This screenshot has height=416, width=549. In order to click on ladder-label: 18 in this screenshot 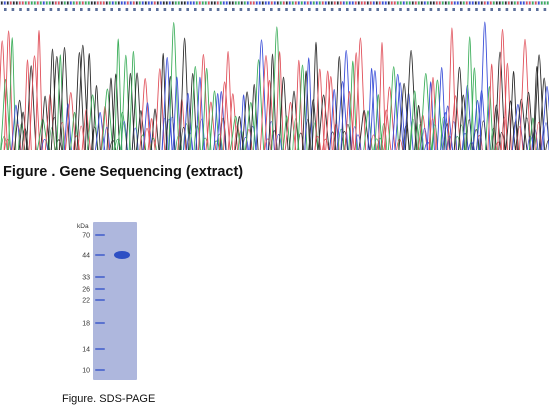, I will do `click(86, 323)`.